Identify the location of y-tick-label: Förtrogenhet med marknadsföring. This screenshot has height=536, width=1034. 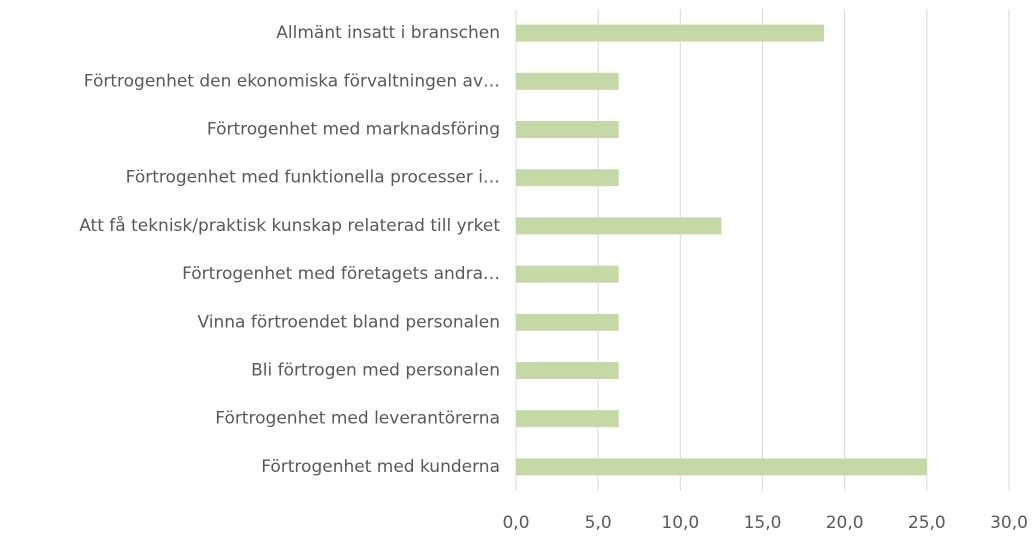
(353, 130).